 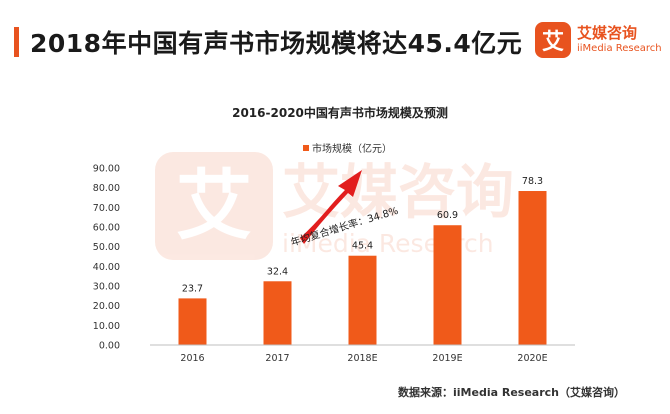 I want to click on legend-label: 市场规模（亿元）, so click(x=352, y=148).